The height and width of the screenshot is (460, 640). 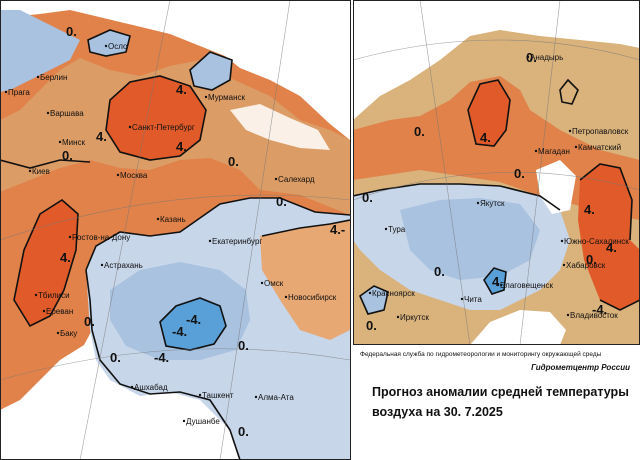 What do you see at coordinates (580, 367) in the screenshot?
I see `center-name: Гидрометцентр России` at bounding box center [580, 367].